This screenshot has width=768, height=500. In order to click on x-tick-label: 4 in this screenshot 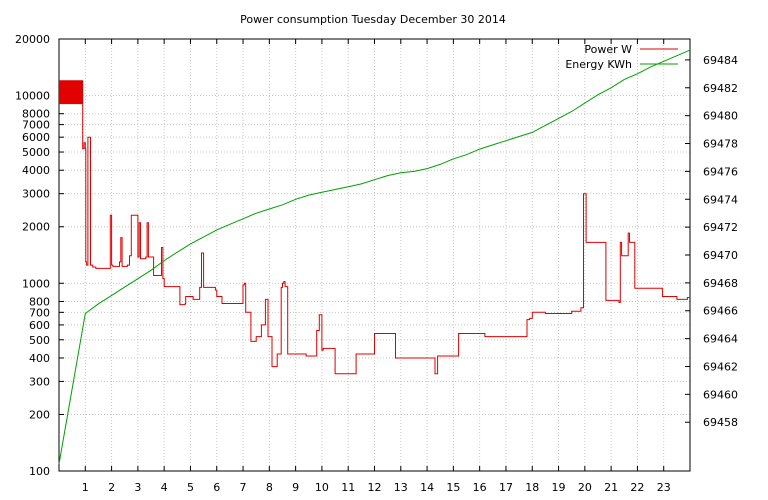, I will do `click(164, 487)`.